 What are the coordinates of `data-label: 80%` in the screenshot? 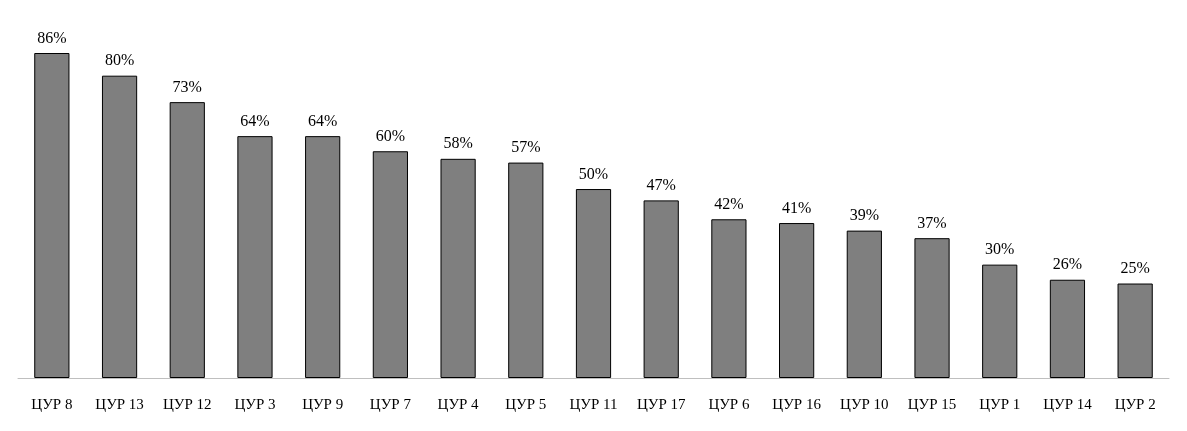 It's located at (119, 60).